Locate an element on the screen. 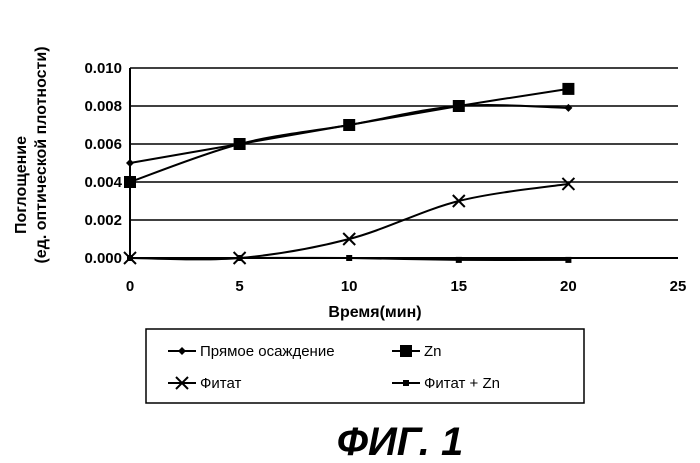 The height and width of the screenshot is (463, 700). y-tick-label: 0.000 is located at coordinates (103, 258).